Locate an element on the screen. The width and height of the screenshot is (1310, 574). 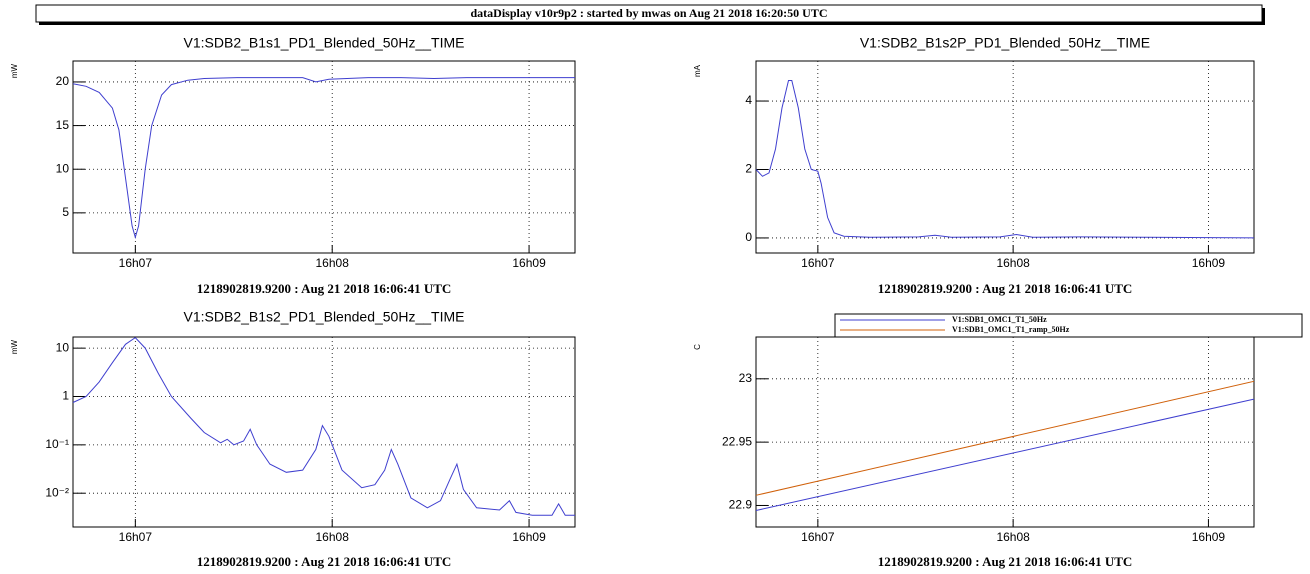
header-box is located at coordinates (649, 13).